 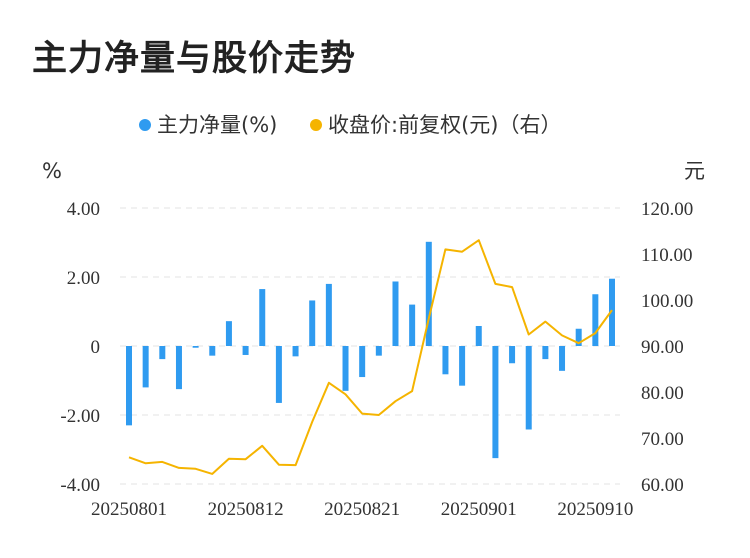 I want to click on right-tick-label-1: 110.00, so click(x=667, y=255).